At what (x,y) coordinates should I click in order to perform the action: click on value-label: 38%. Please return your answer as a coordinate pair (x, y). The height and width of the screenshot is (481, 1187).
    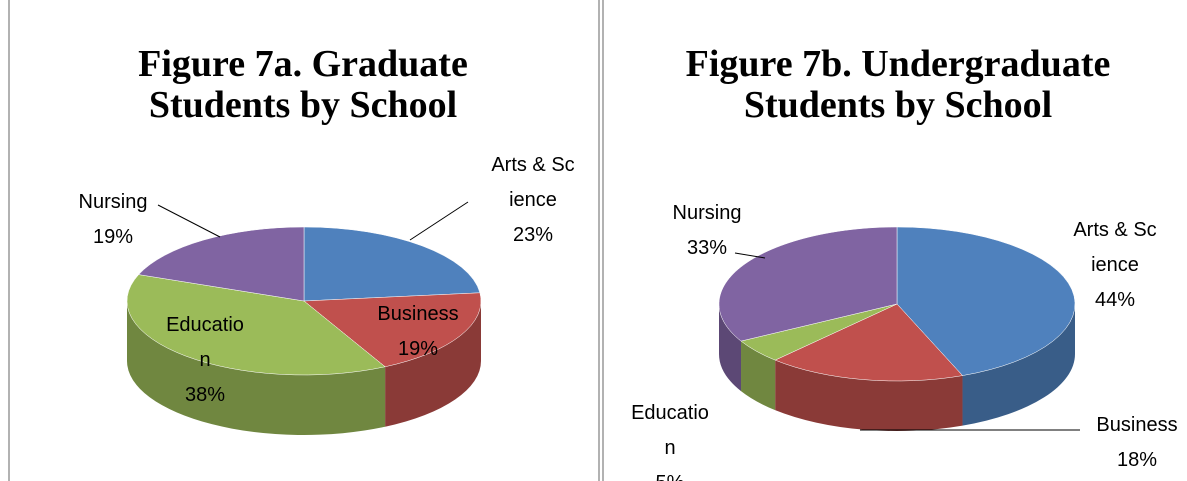
    Looking at the image, I should click on (205, 395).